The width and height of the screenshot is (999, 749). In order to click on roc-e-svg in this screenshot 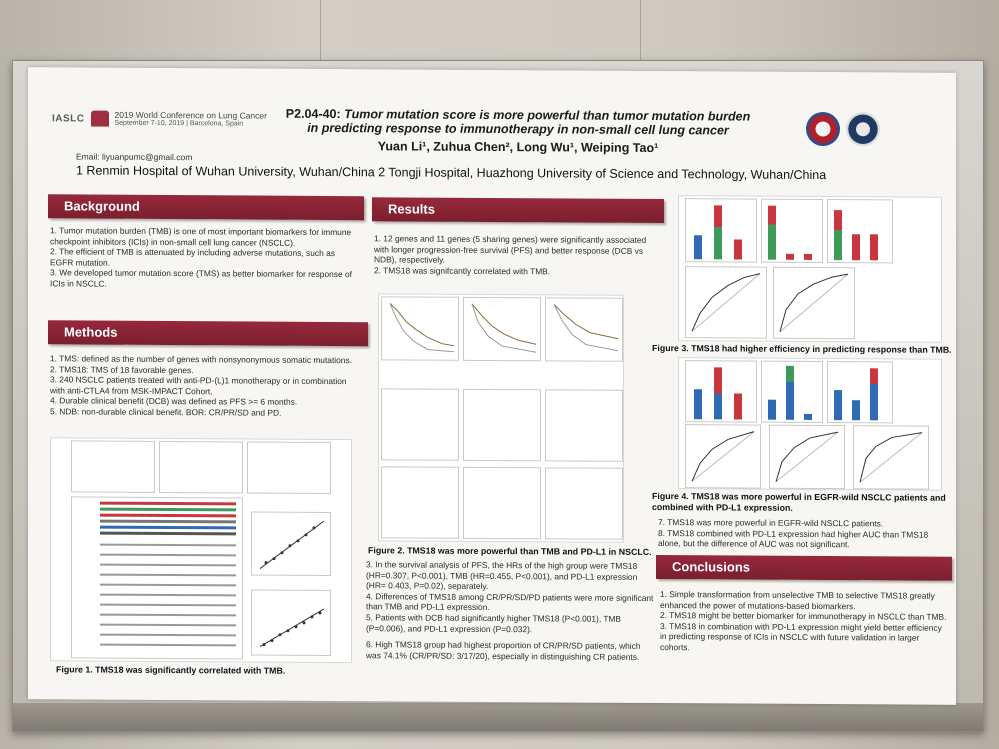, I will do `click(814, 303)`.